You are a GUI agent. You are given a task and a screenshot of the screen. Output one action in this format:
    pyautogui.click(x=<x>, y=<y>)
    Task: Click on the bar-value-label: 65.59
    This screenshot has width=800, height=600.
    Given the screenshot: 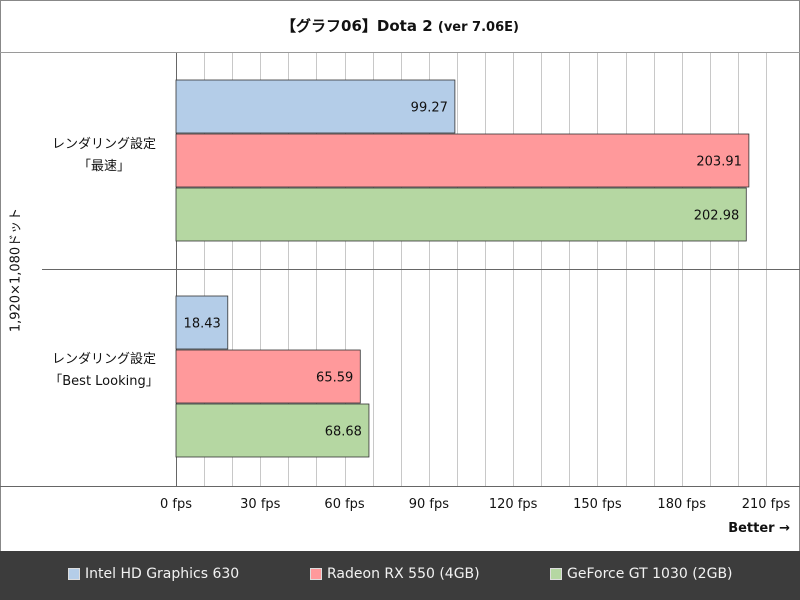 What is the action you would take?
    pyautogui.click(x=334, y=378)
    